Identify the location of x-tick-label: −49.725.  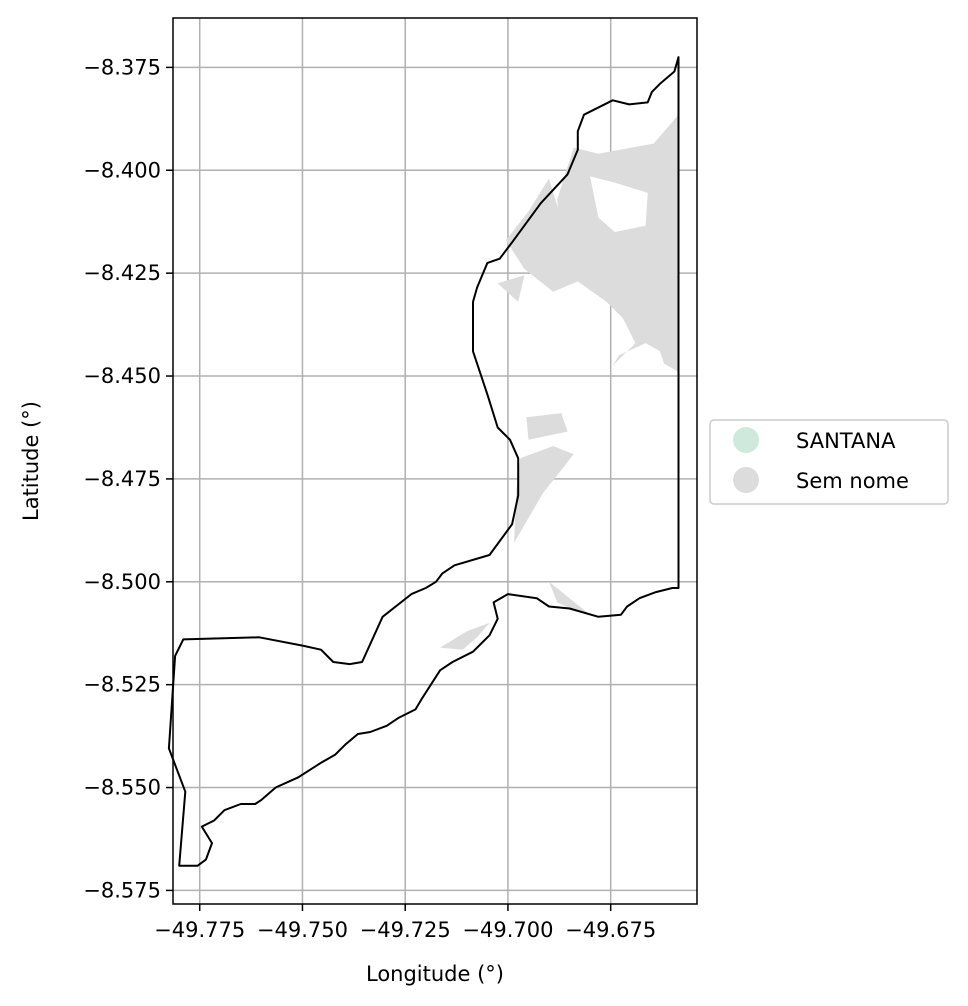
(405, 930).